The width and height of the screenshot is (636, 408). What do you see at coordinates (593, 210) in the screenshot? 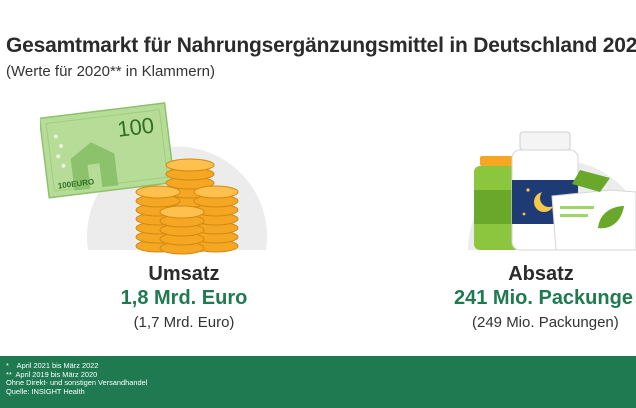
I see `package-box-icon` at bounding box center [593, 210].